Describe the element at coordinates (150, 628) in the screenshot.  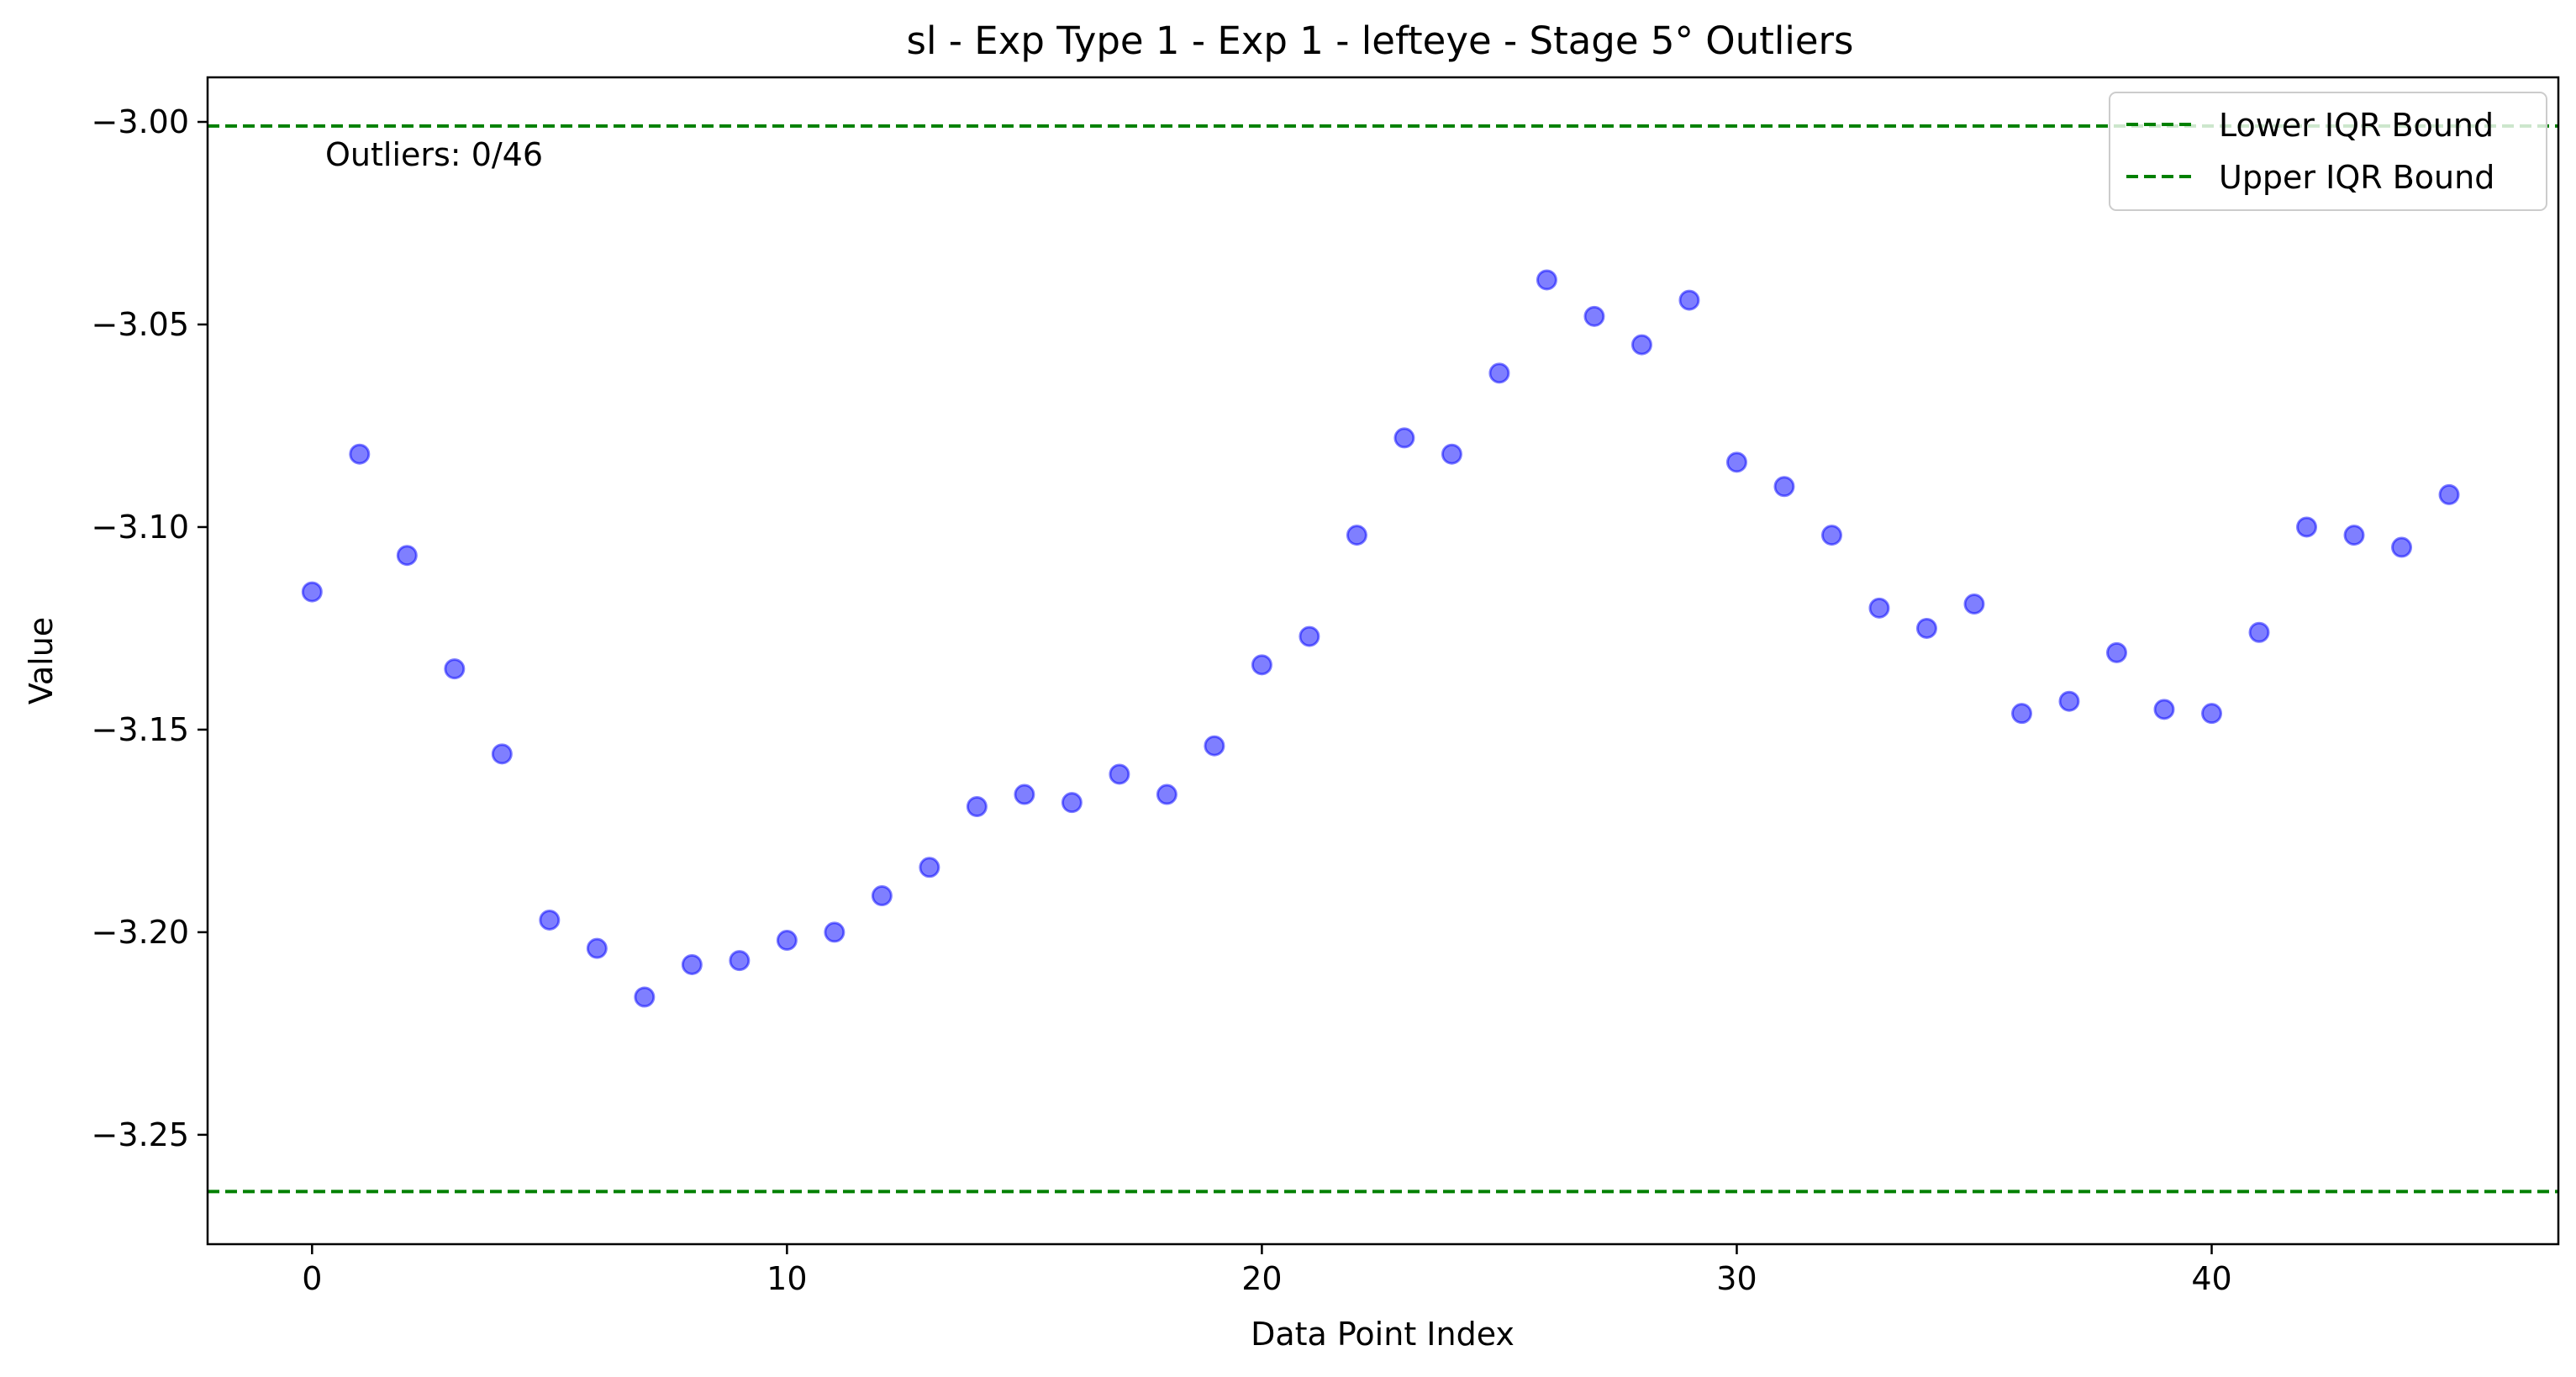
I see `y-axis: −3.00 −3.05 −3.10 −3.15 −3.20 −3.25` at that location.